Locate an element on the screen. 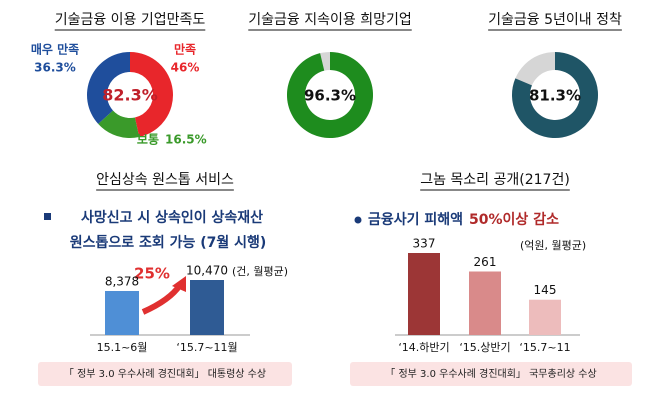  growth-arrow is located at coordinates (162, 299).